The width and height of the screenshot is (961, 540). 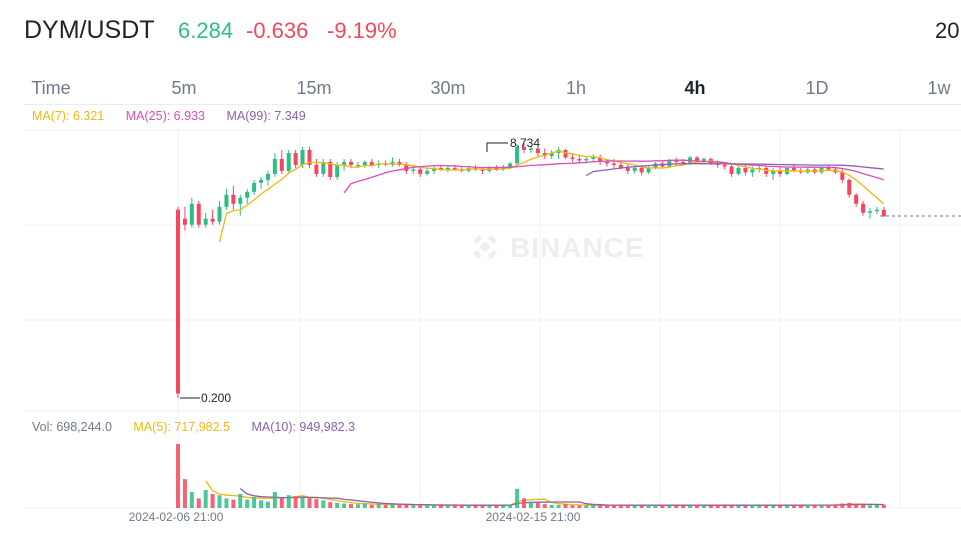 I want to click on tab-1d: 1D, so click(x=817, y=88).